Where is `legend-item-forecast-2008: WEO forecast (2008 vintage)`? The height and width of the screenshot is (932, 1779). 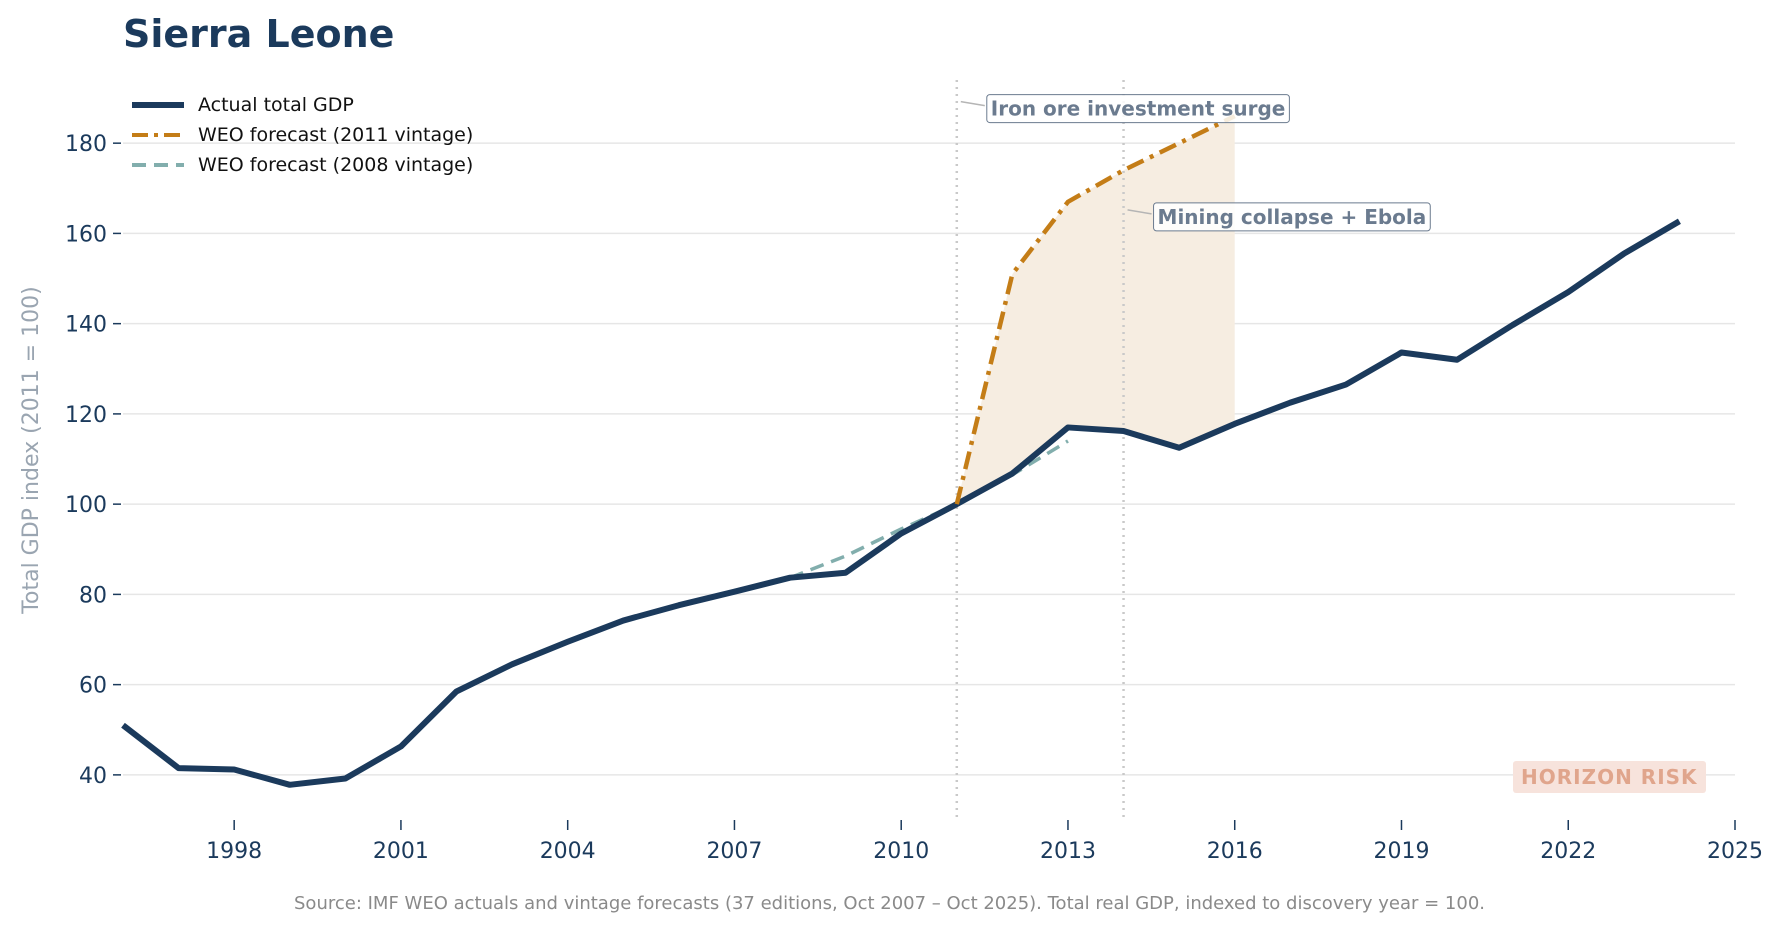 legend-item-forecast-2008: WEO forecast (2008 vintage) is located at coordinates (301, 165).